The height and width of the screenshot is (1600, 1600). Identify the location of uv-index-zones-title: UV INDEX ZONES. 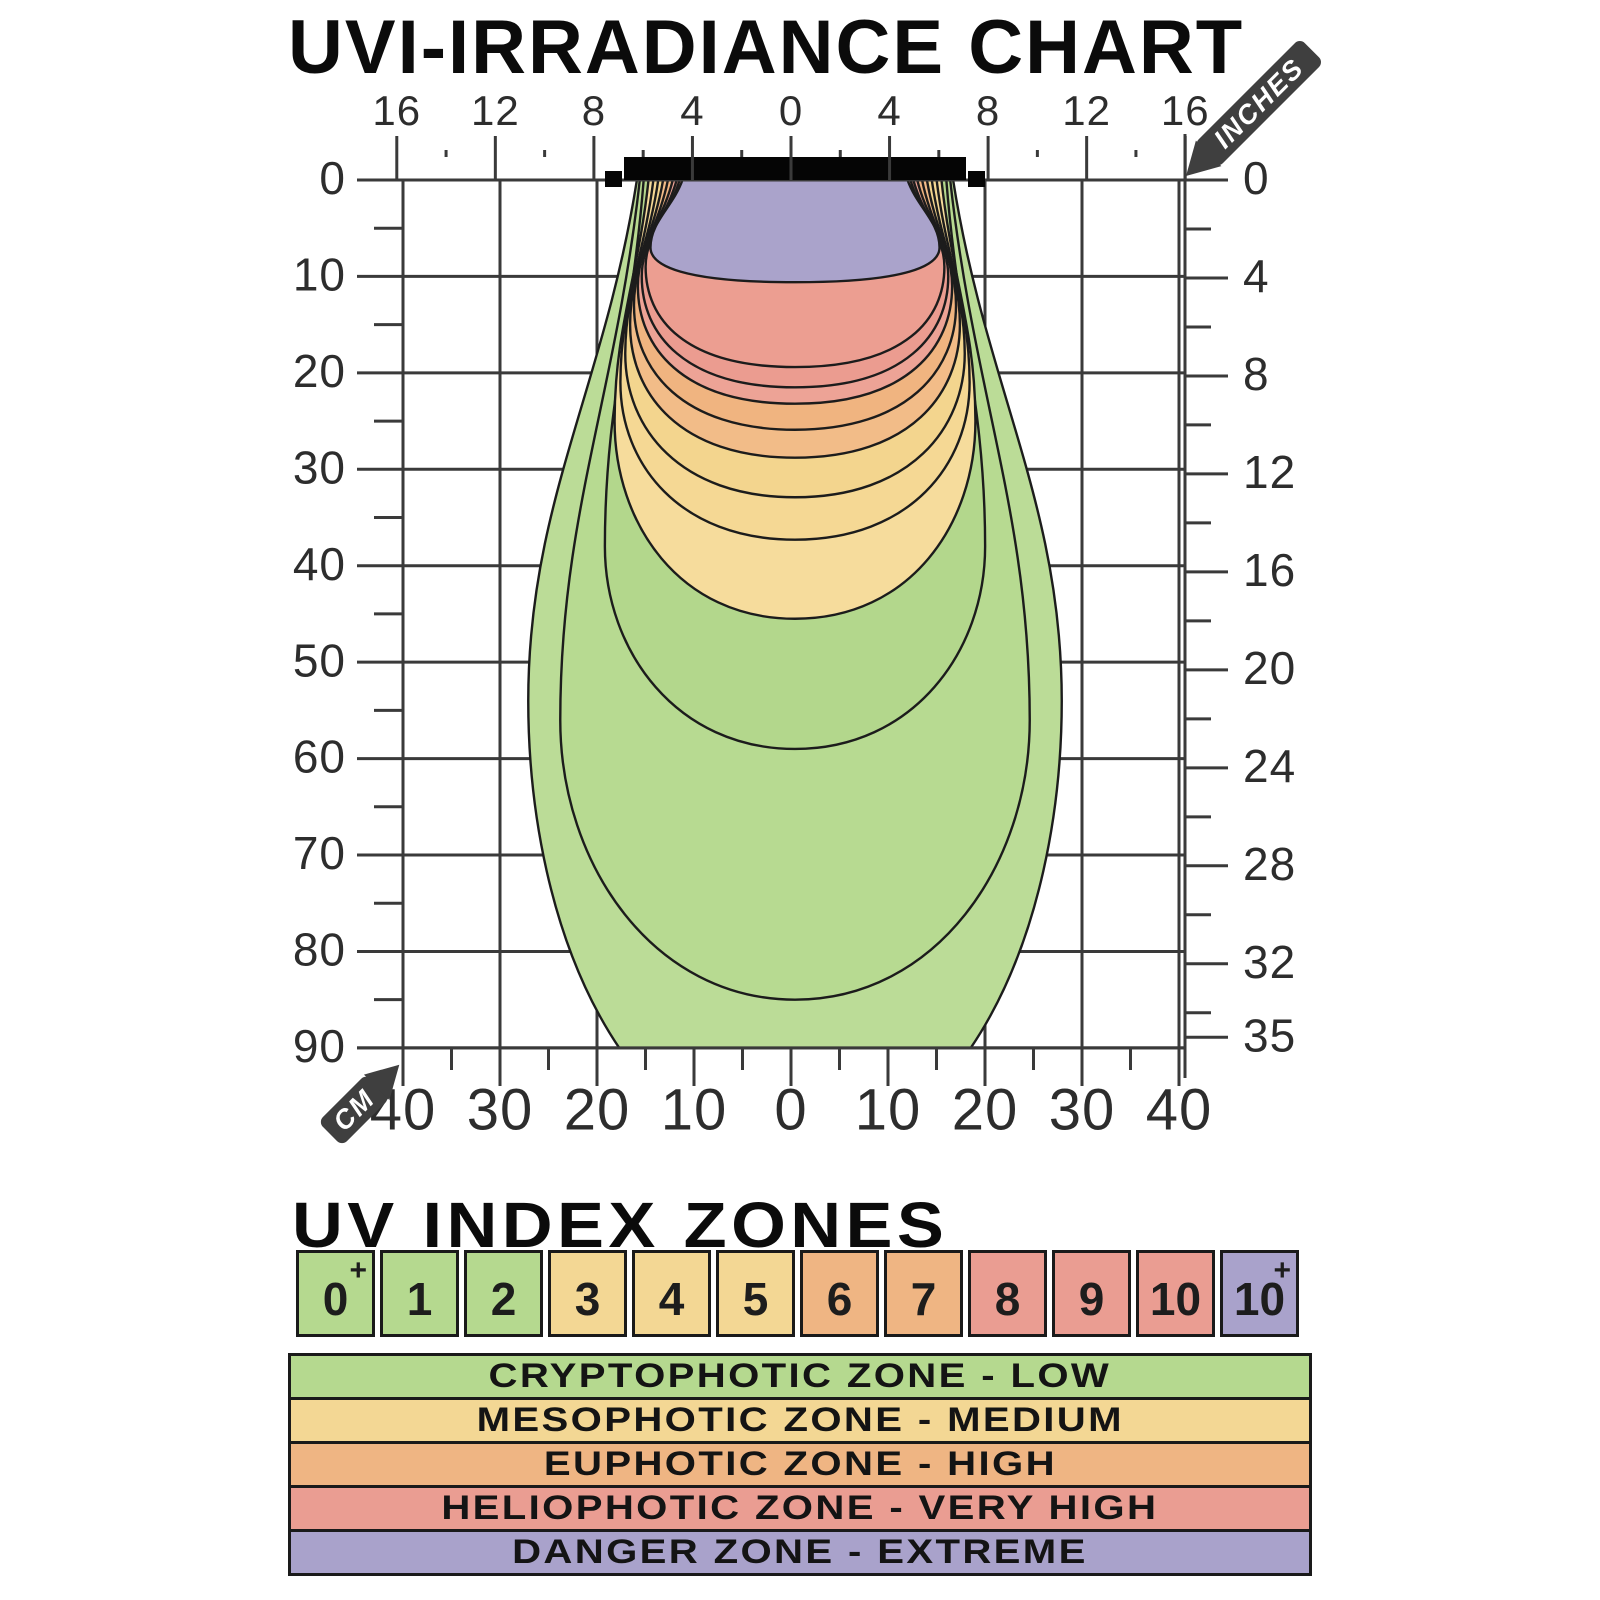
(620, 1225).